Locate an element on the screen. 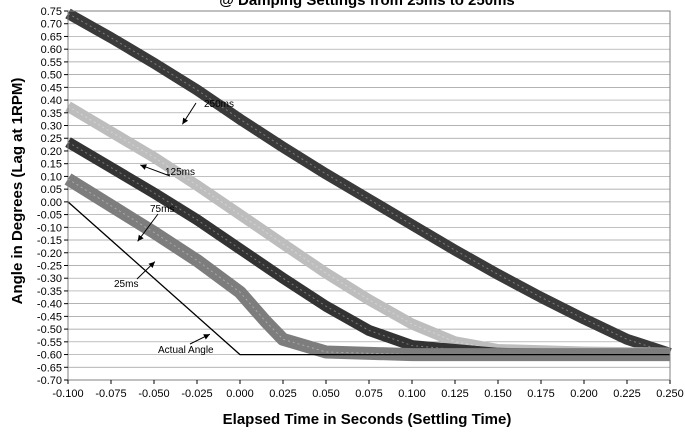  y-tick-label: -0.30 is located at coordinates (49, 279).